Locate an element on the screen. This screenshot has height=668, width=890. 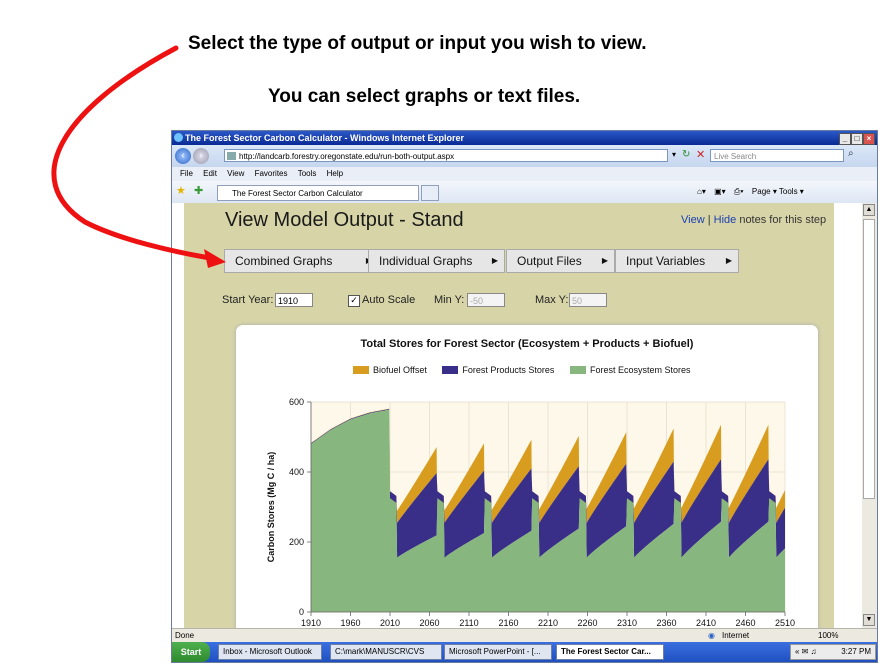
output-files-button: Output Files ▶ is located at coordinates (560, 261).